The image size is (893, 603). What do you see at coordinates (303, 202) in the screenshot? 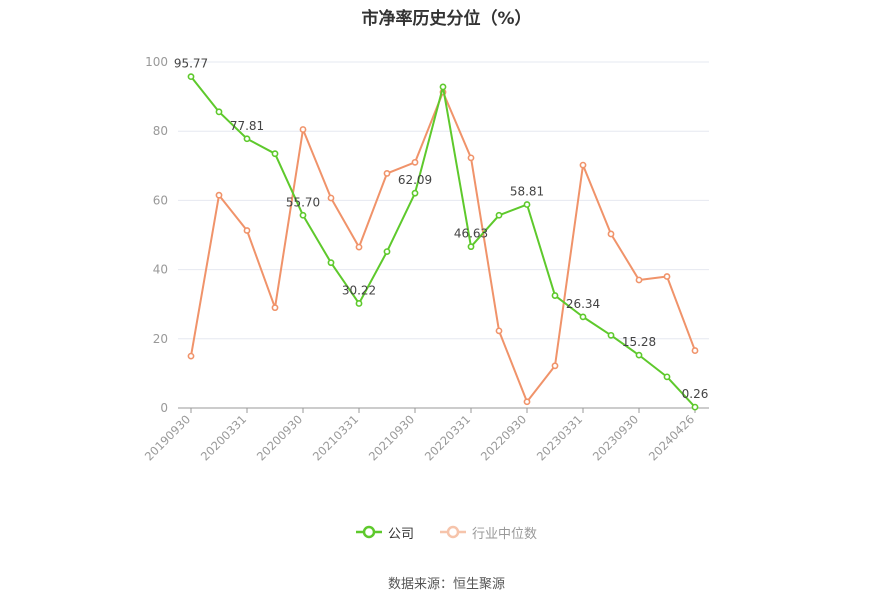
I see `data-label: 55.70` at bounding box center [303, 202].